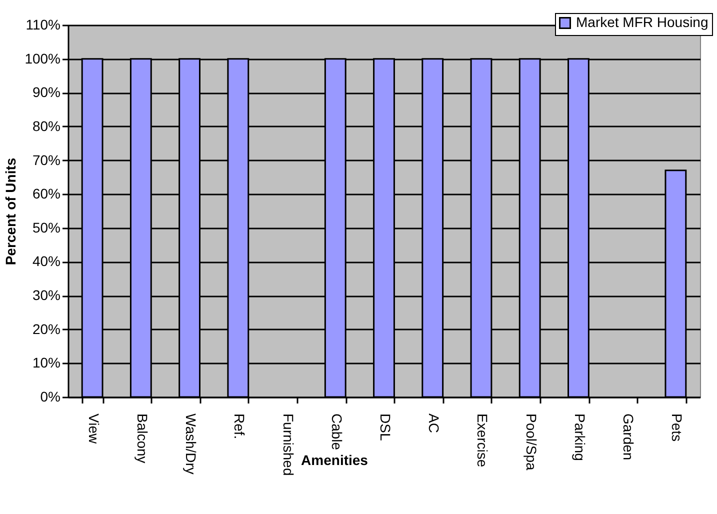  Describe the element at coordinates (43, 24) in the screenshot. I see `y-tick-label: 110%` at that location.